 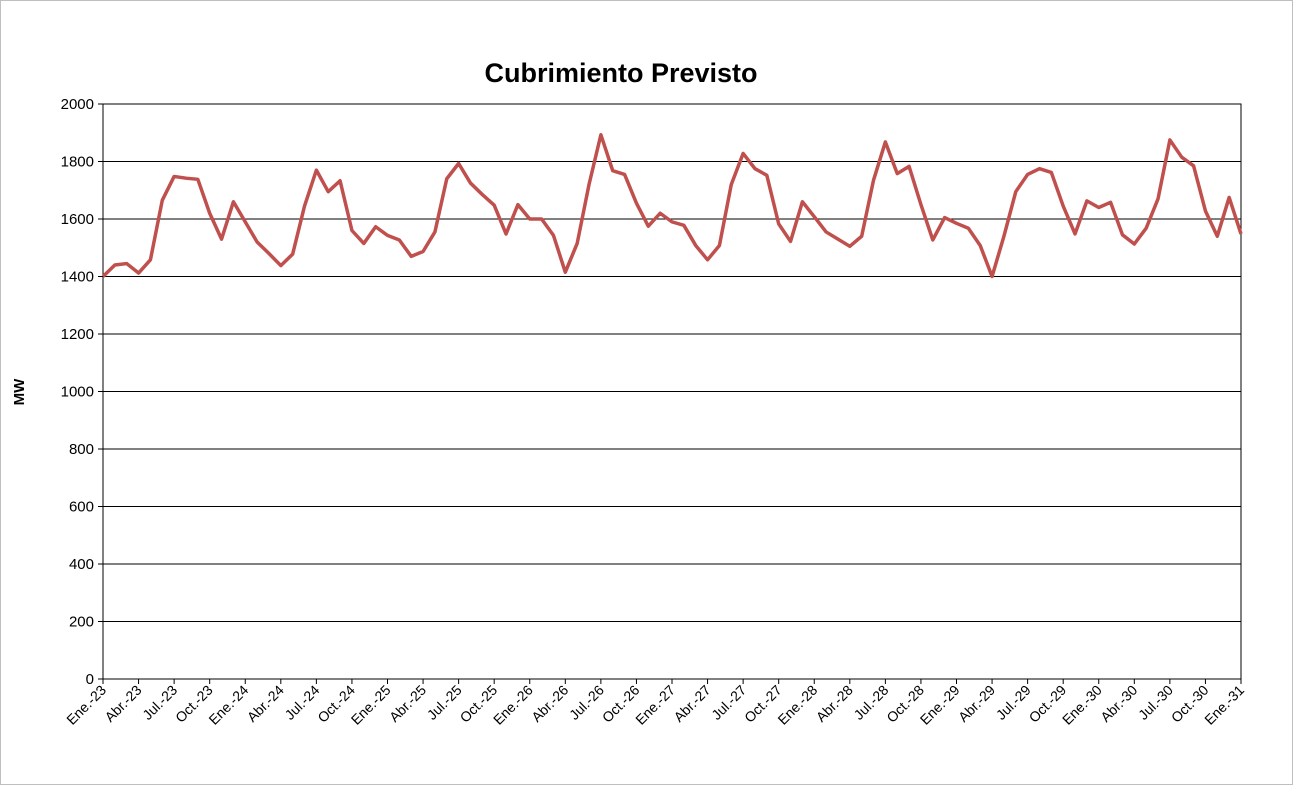 What do you see at coordinates (19, 391) in the screenshot?
I see `y-axis-label: MW` at bounding box center [19, 391].